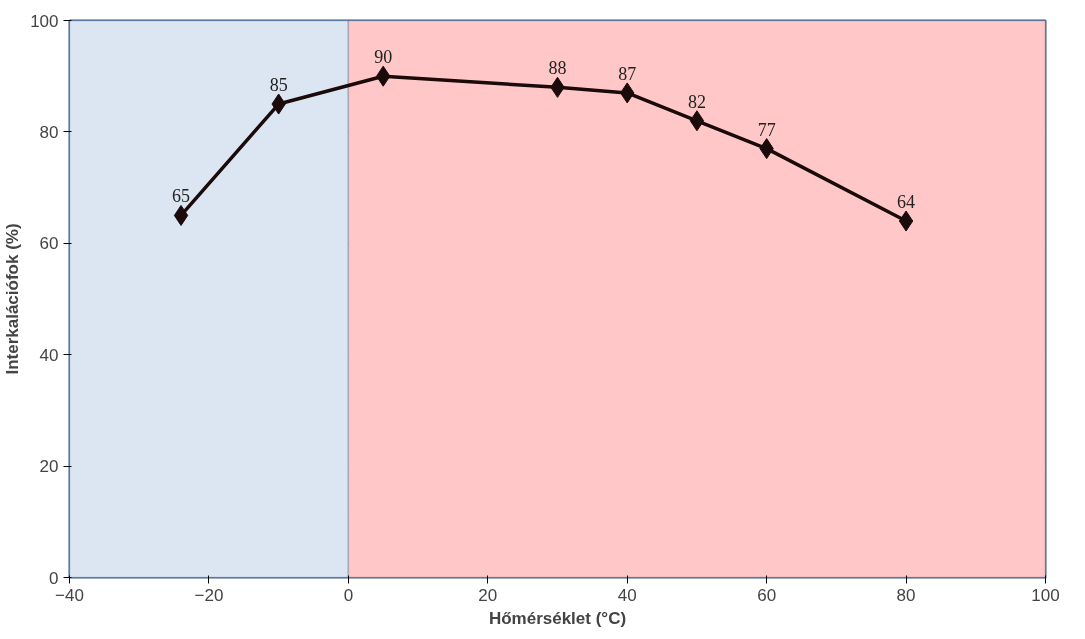 This screenshot has height=639, width=1085. Describe the element at coordinates (278, 85) in the screenshot. I see `data-label: 85` at that location.